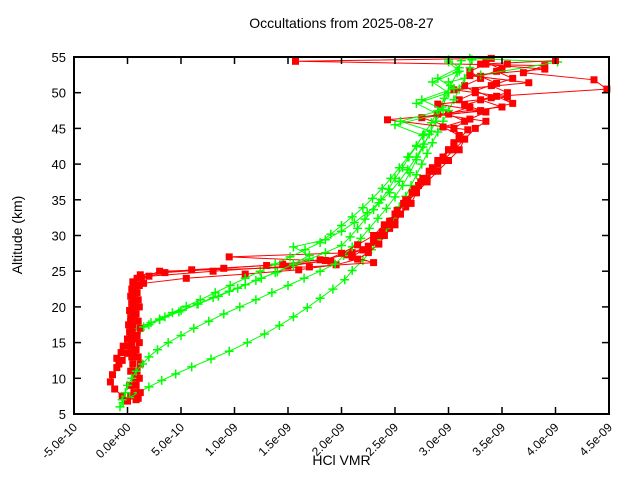 This screenshot has height=480, width=640. Describe the element at coordinates (59, 128) in the screenshot. I see `y-tick-label: 45` at that location.